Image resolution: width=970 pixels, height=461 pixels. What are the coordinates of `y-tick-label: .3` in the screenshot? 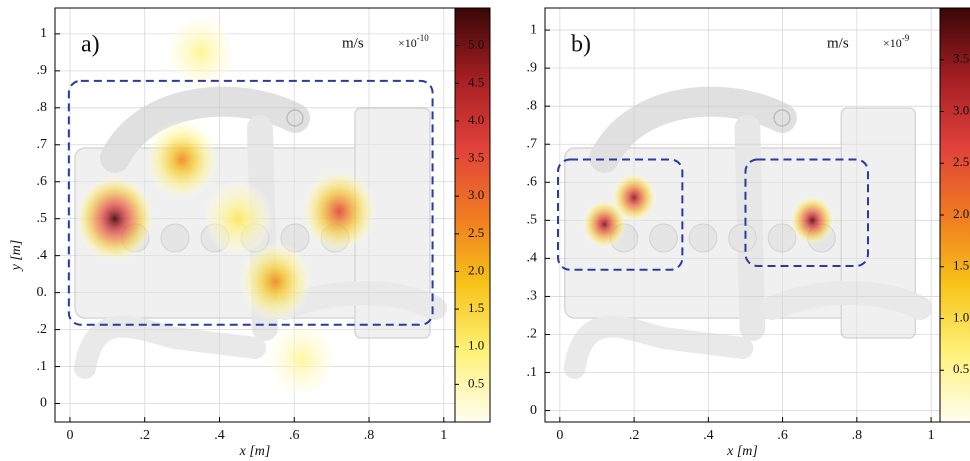 It's located at (532, 296).